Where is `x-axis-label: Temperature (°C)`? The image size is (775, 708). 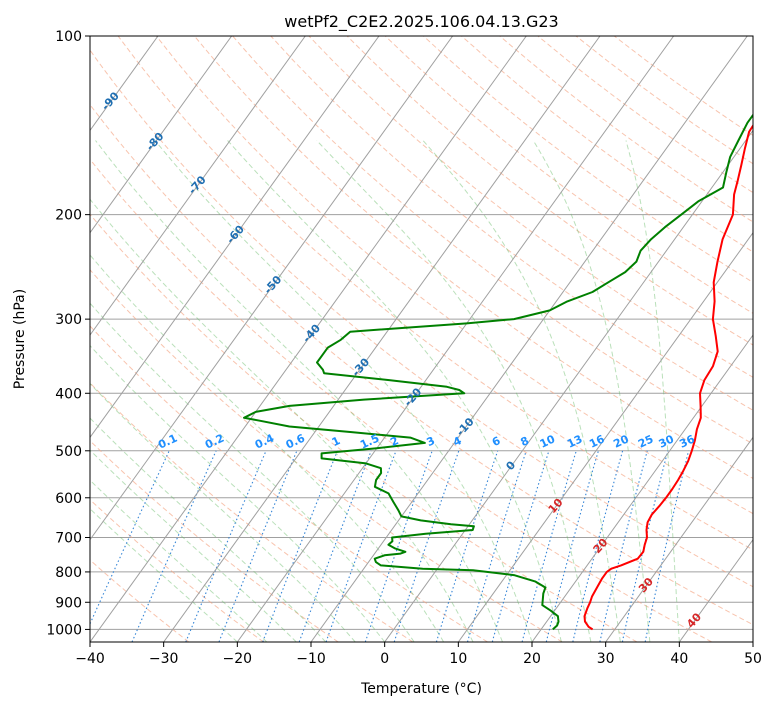 x-axis-label: Temperature (°C) is located at coordinates (421, 689).